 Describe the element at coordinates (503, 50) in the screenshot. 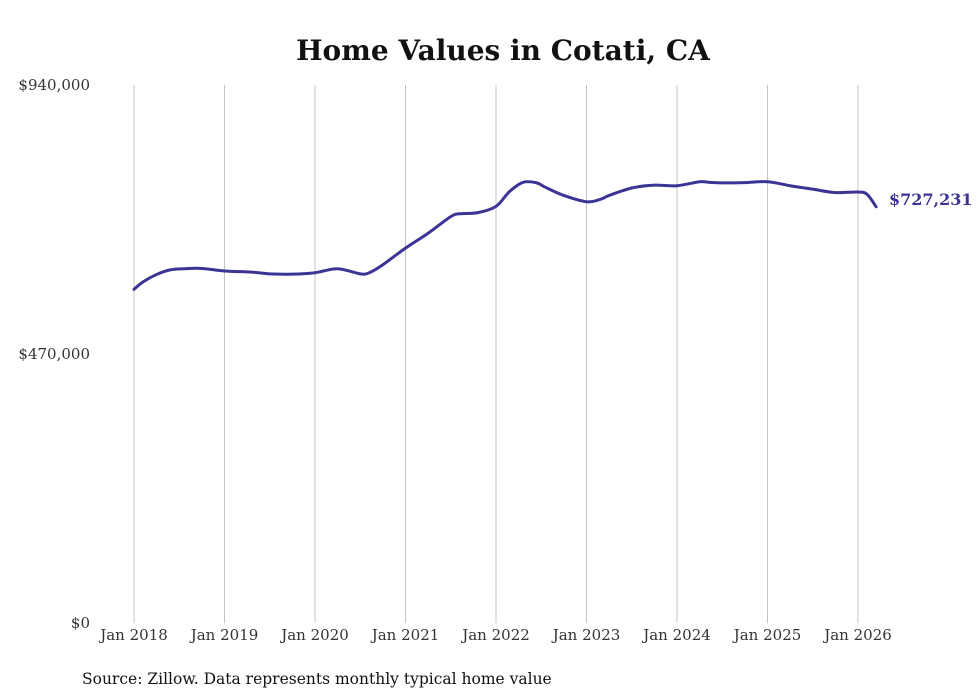

I see `chart-title: Home Values in Cotati, CA` at that location.